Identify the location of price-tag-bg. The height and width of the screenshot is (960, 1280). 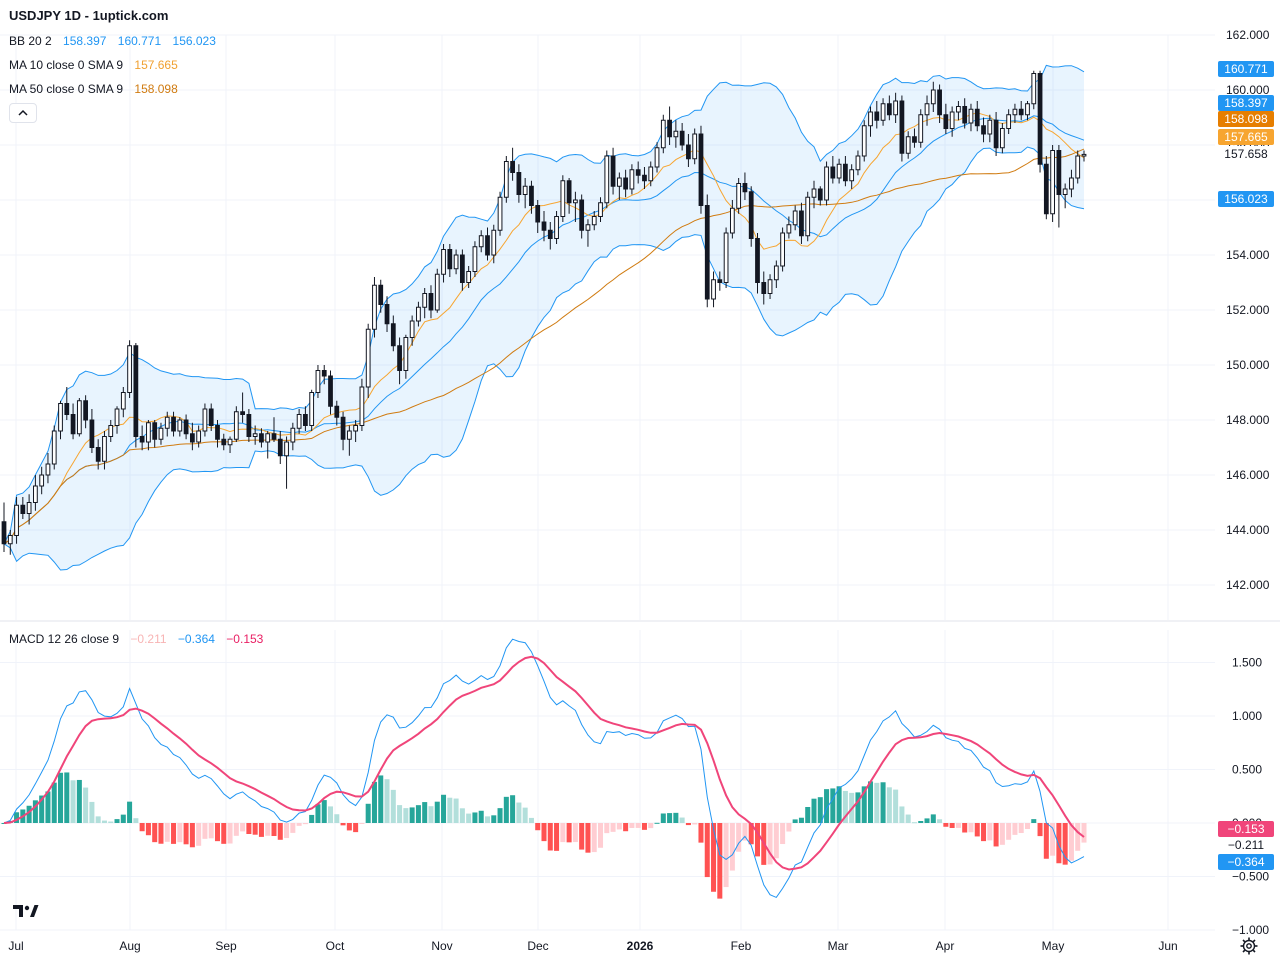
(1246, 119).